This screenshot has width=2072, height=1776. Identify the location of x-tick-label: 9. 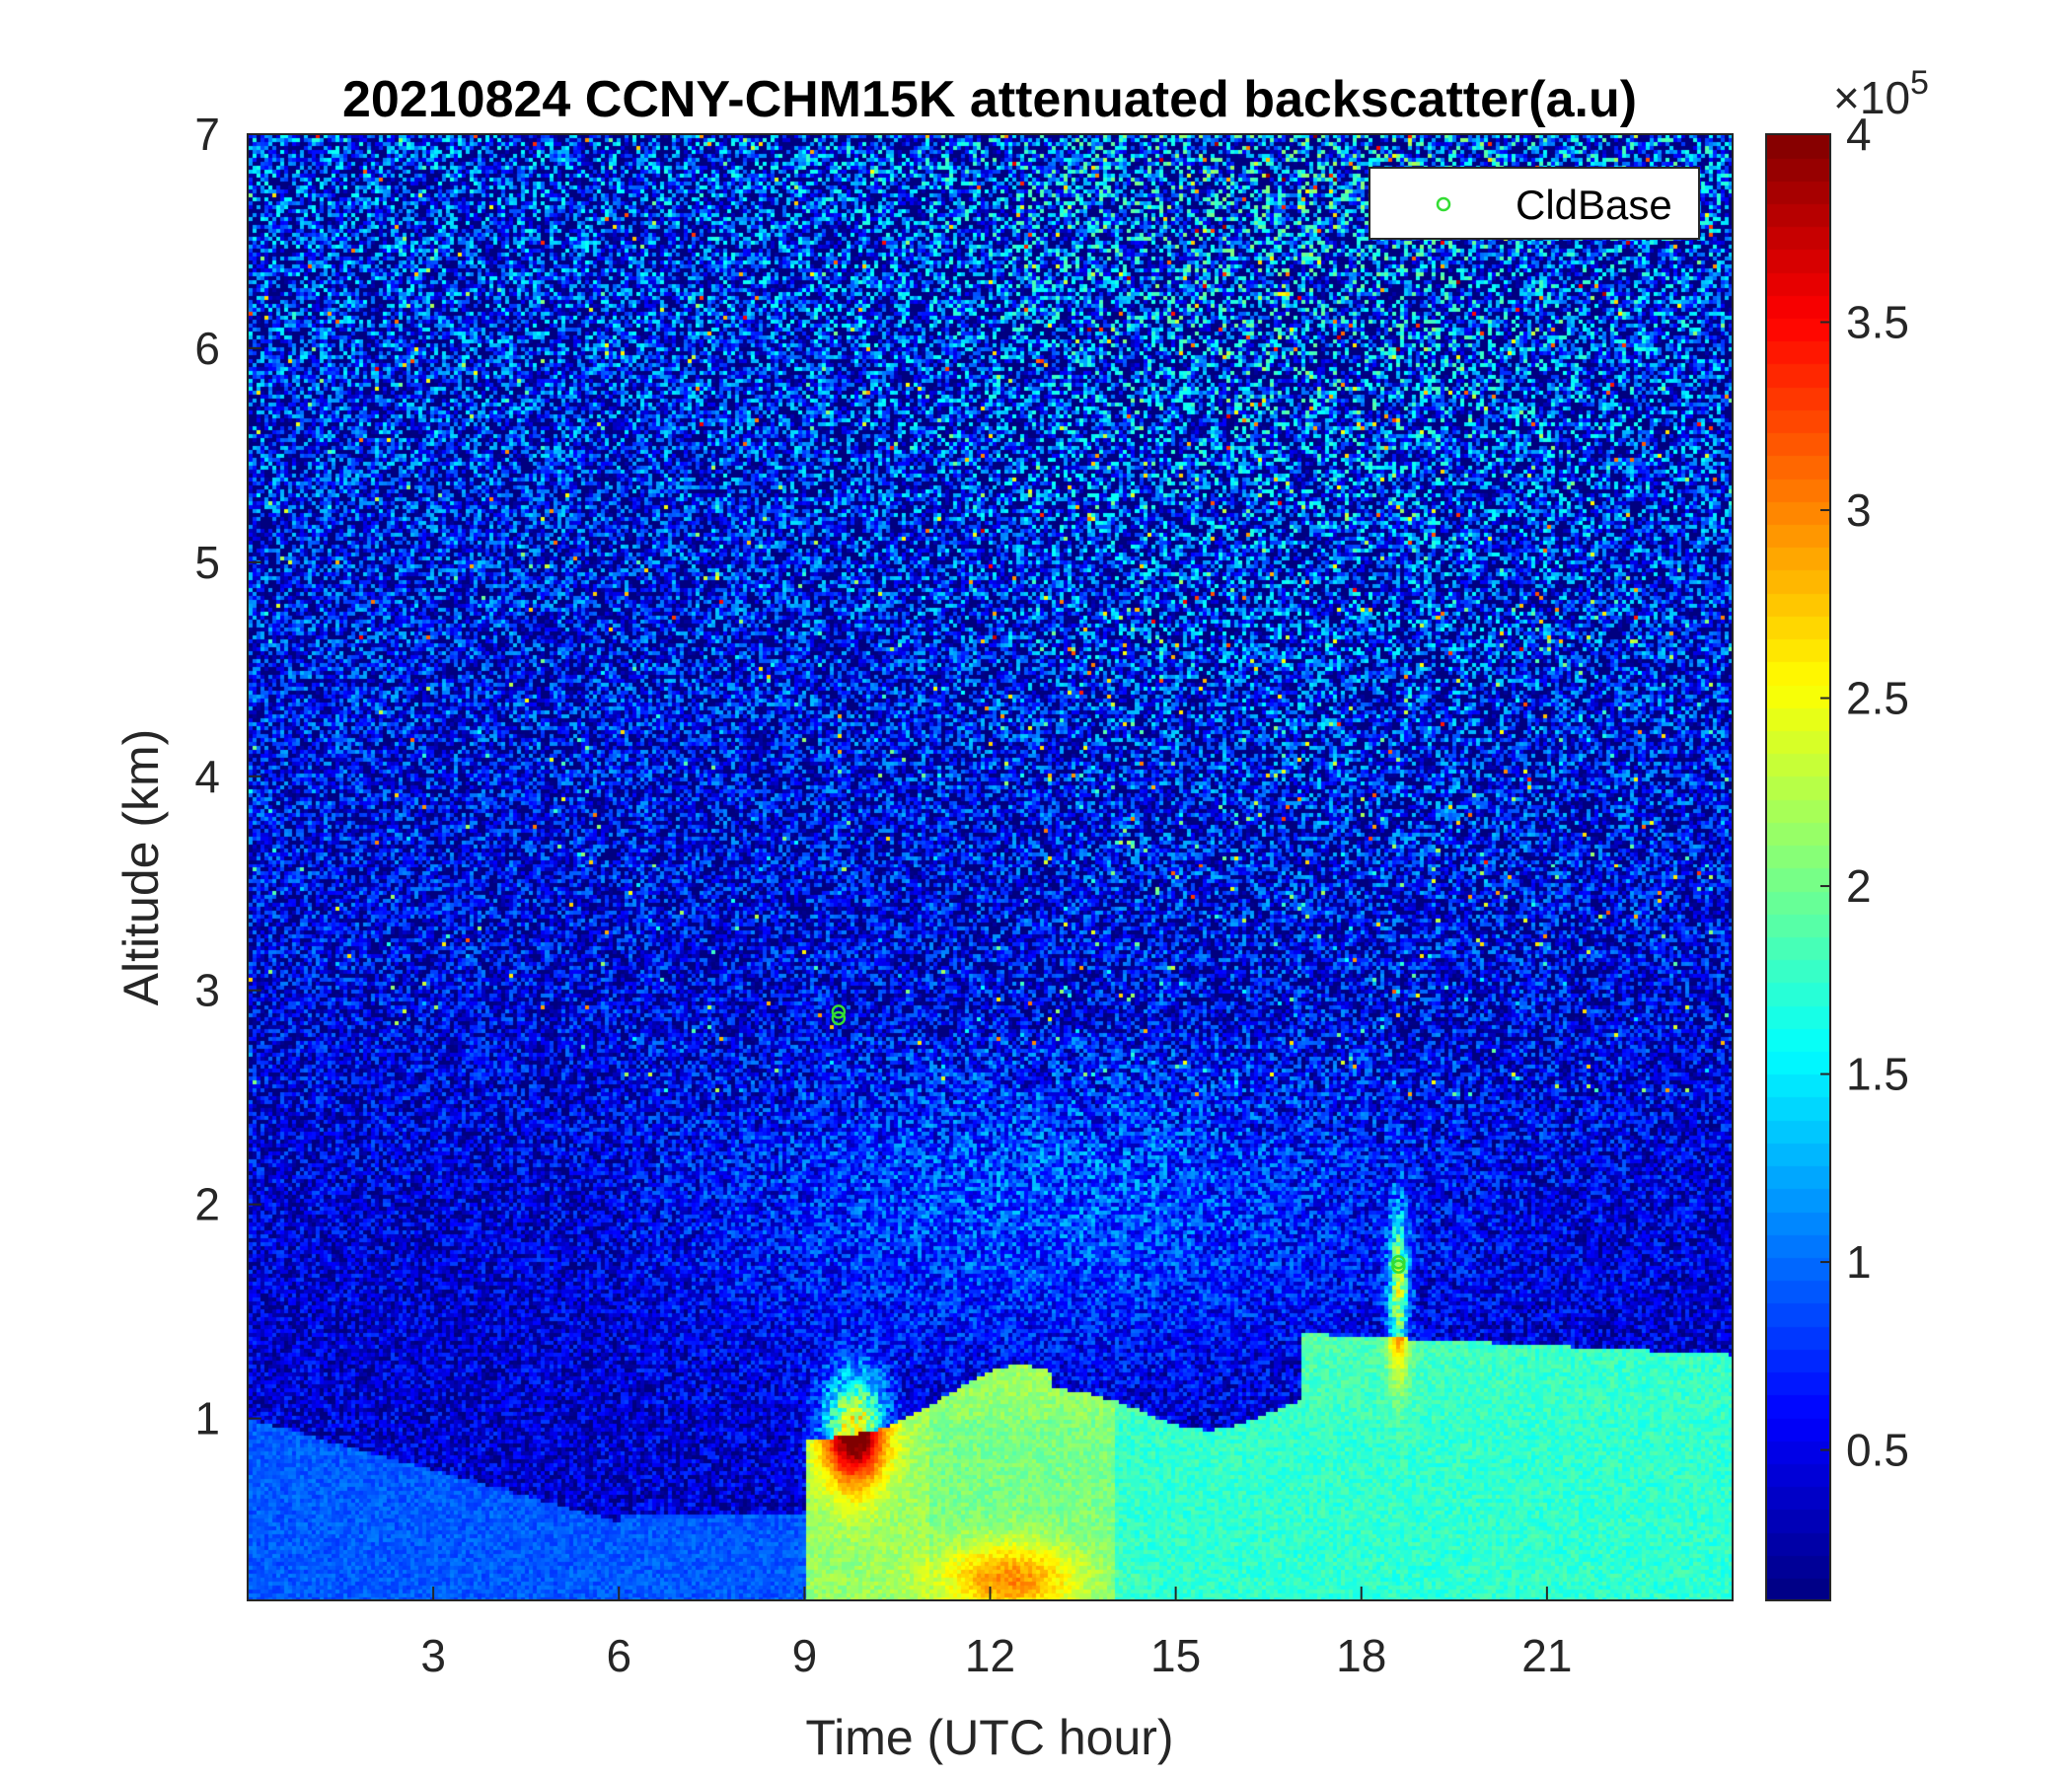
(805, 1655).